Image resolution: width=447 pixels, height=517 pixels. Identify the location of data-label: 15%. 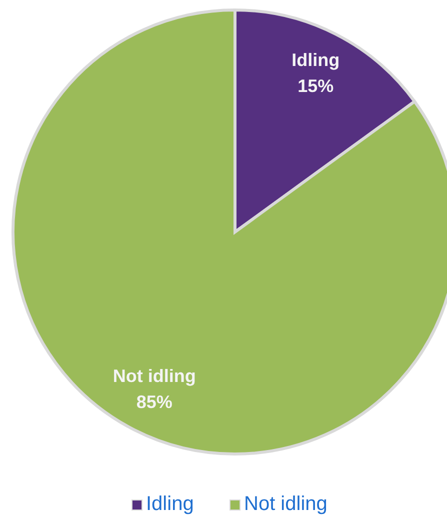
(316, 86).